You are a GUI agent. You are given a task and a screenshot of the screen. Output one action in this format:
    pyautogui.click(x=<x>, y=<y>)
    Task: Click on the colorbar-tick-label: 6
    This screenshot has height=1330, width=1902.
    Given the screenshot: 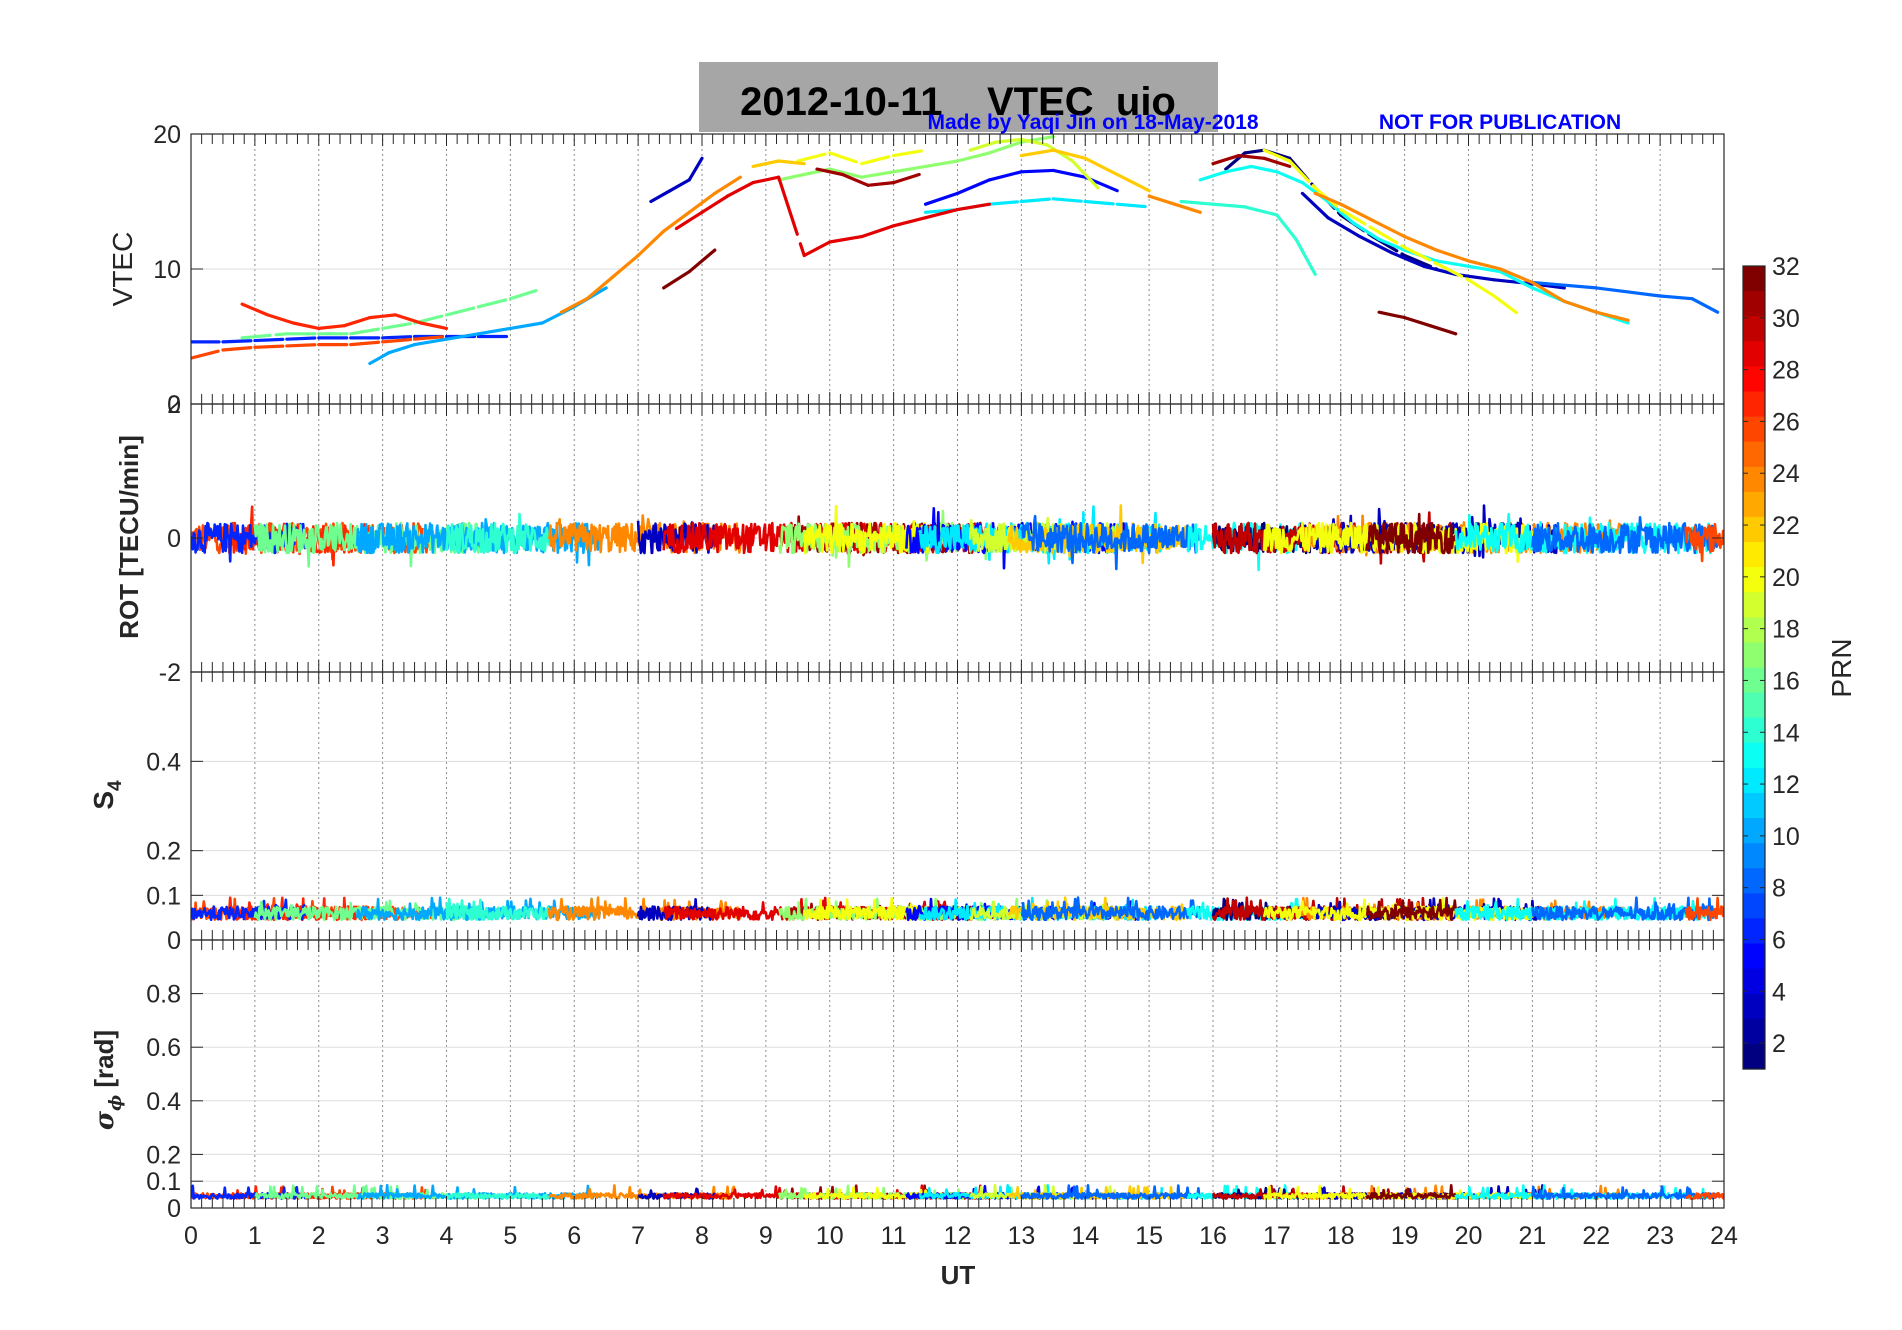 What is the action you would take?
    pyautogui.click(x=1779, y=940)
    